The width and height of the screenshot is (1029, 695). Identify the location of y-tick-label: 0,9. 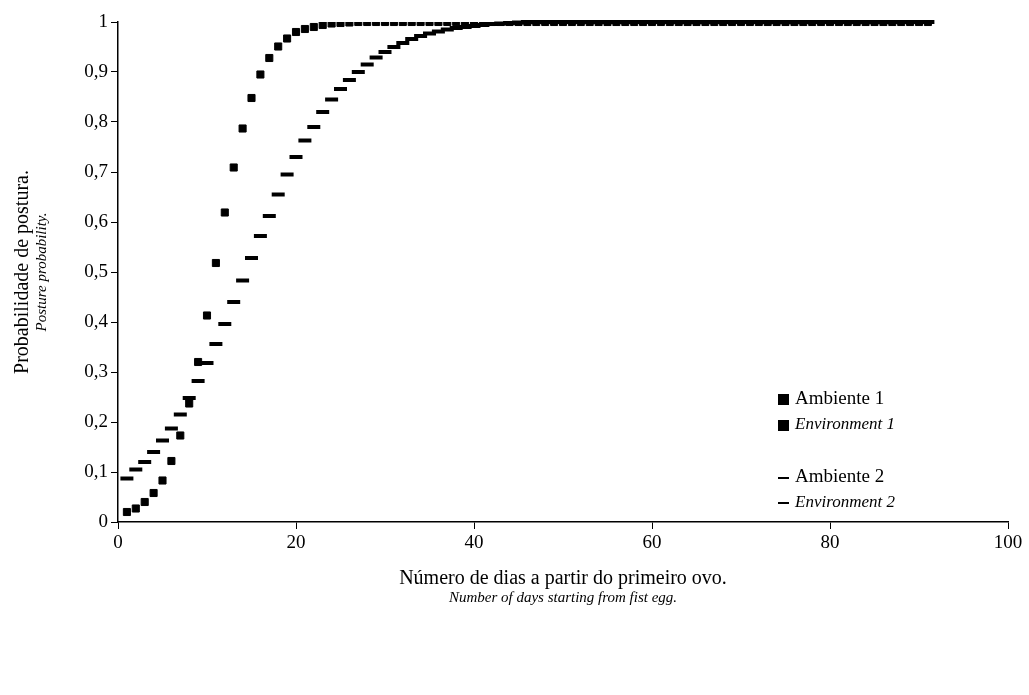
(96, 70).